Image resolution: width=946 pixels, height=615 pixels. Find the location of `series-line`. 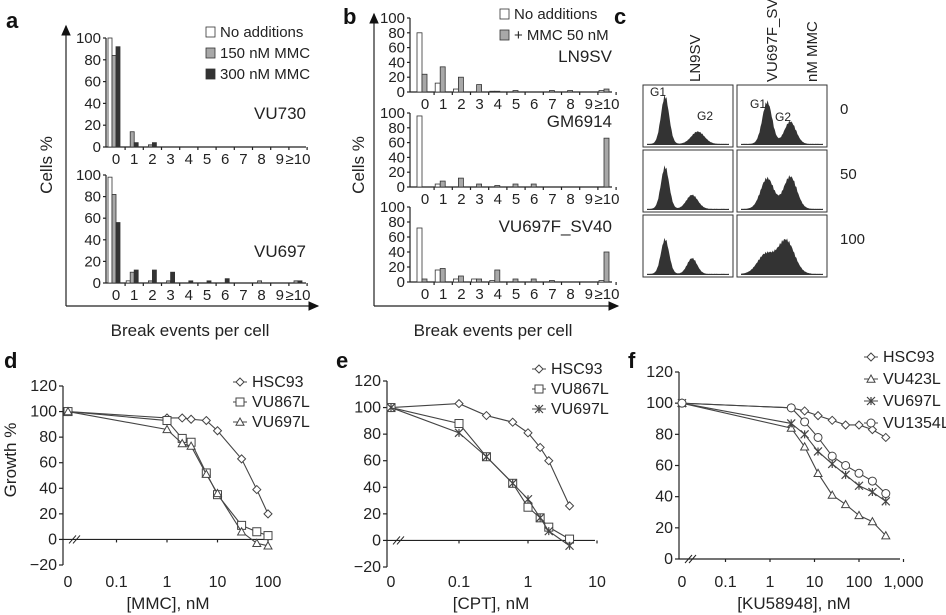

series-line is located at coordinates (480, 455).